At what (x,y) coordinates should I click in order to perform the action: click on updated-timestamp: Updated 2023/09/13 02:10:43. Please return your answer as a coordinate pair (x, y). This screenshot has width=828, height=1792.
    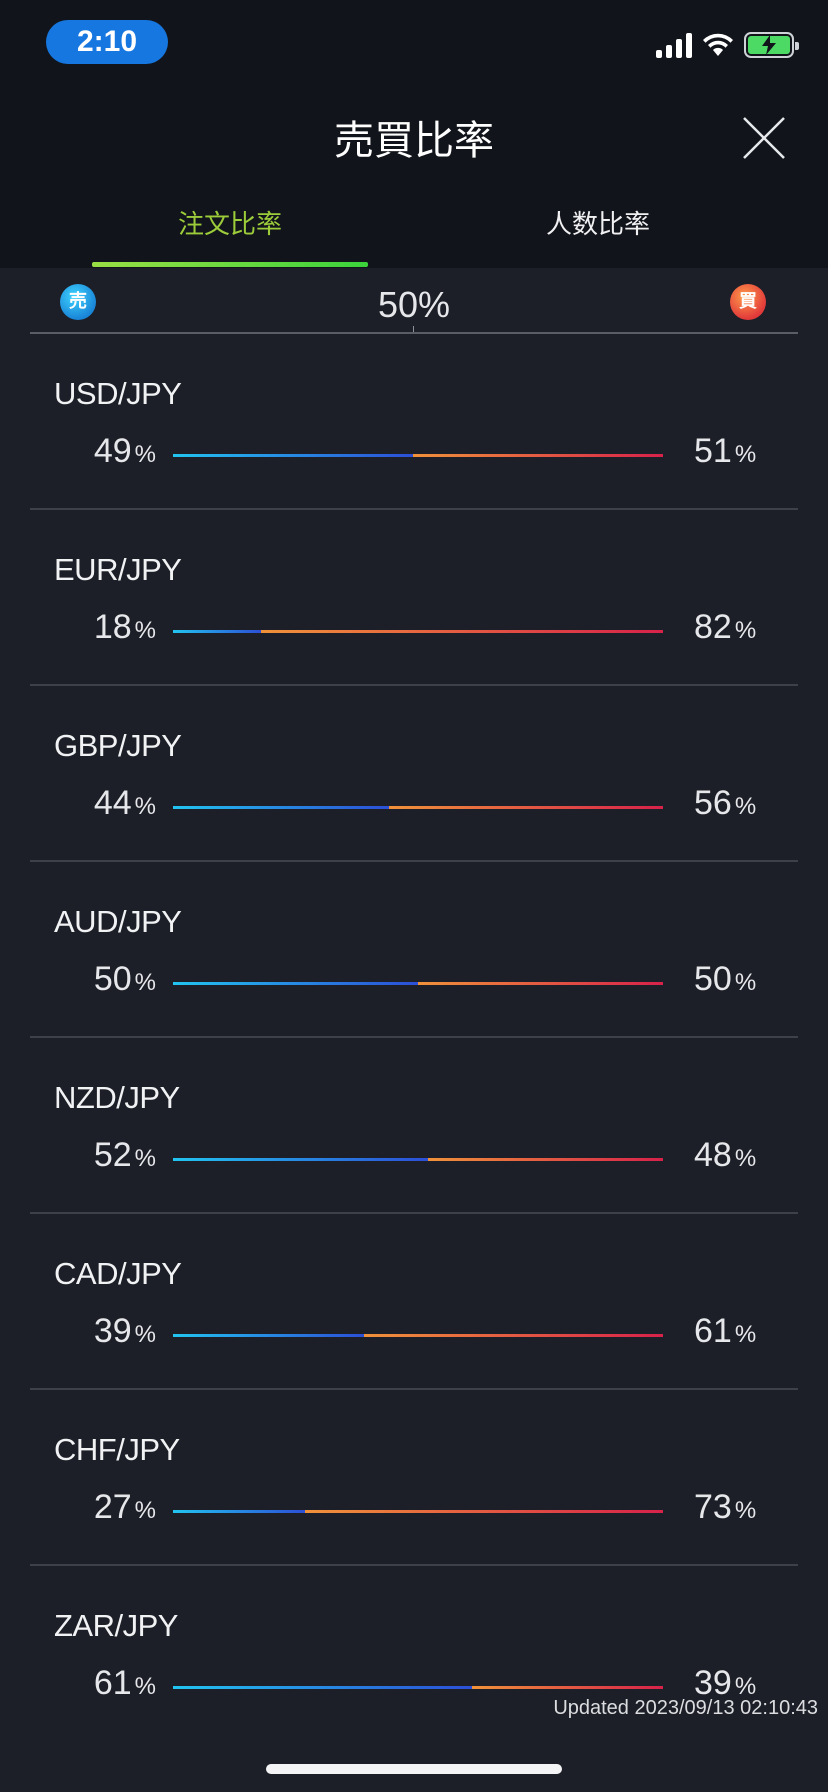
    Looking at the image, I should click on (685, 1708).